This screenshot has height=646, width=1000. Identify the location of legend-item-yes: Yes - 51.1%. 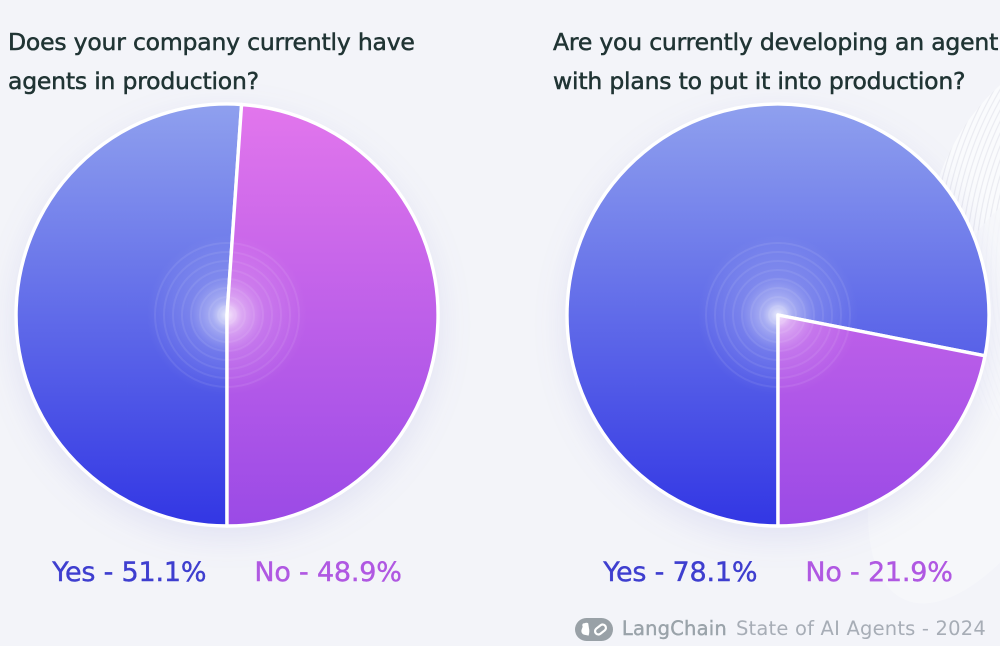
(129, 572).